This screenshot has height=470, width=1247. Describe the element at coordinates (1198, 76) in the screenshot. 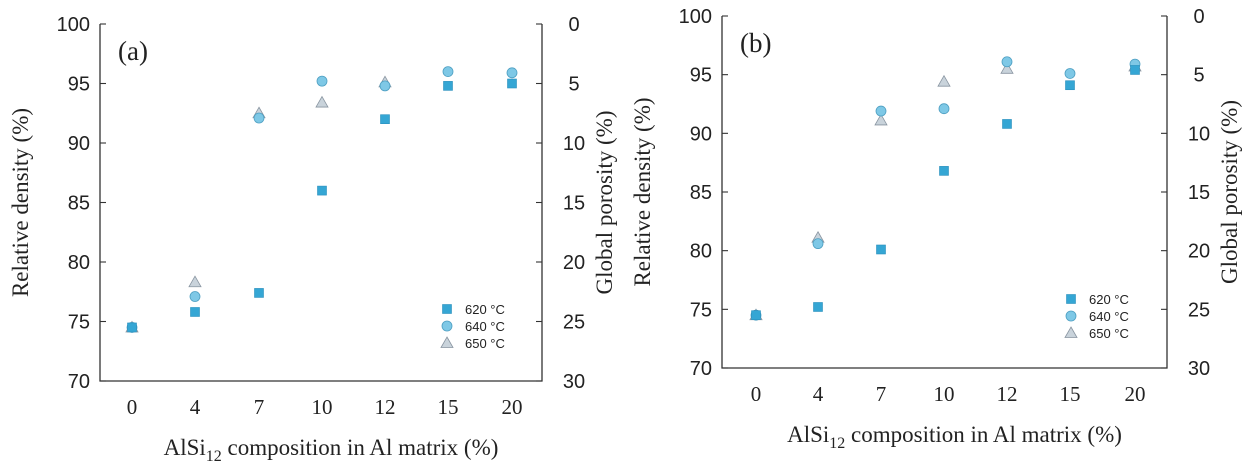

I see `panel-b-y2-tick-label: 5` at that location.